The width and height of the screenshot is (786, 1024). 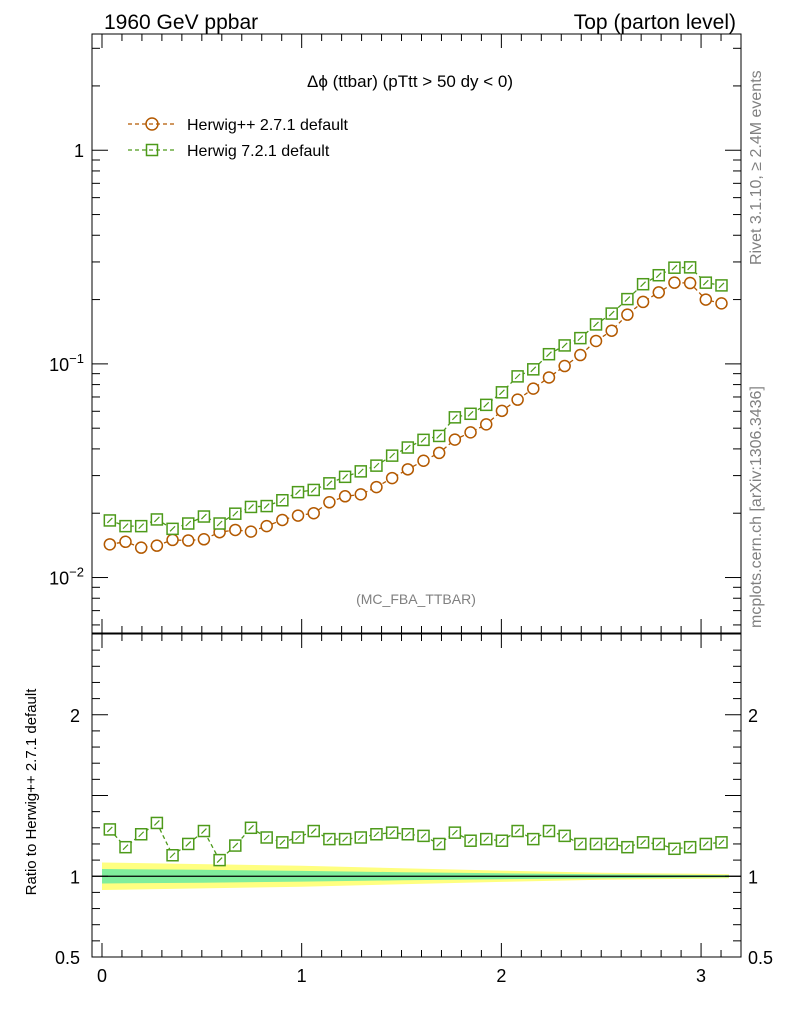 I want to click on ratio-y-tick-label: 0.5, so click(x=67, y=958).